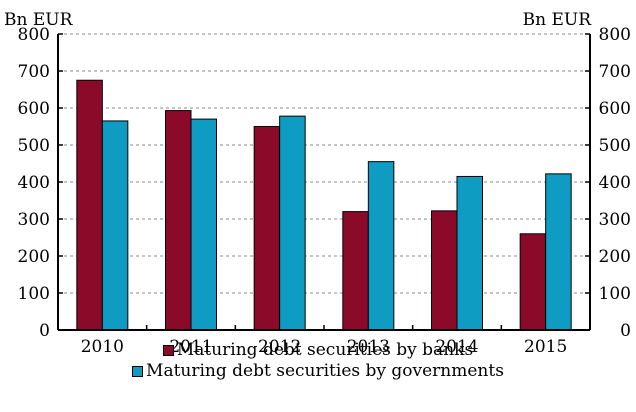 This screenshot has height=412, width=636. I want to click on x-tick-label: 2012, so click(279, 347).